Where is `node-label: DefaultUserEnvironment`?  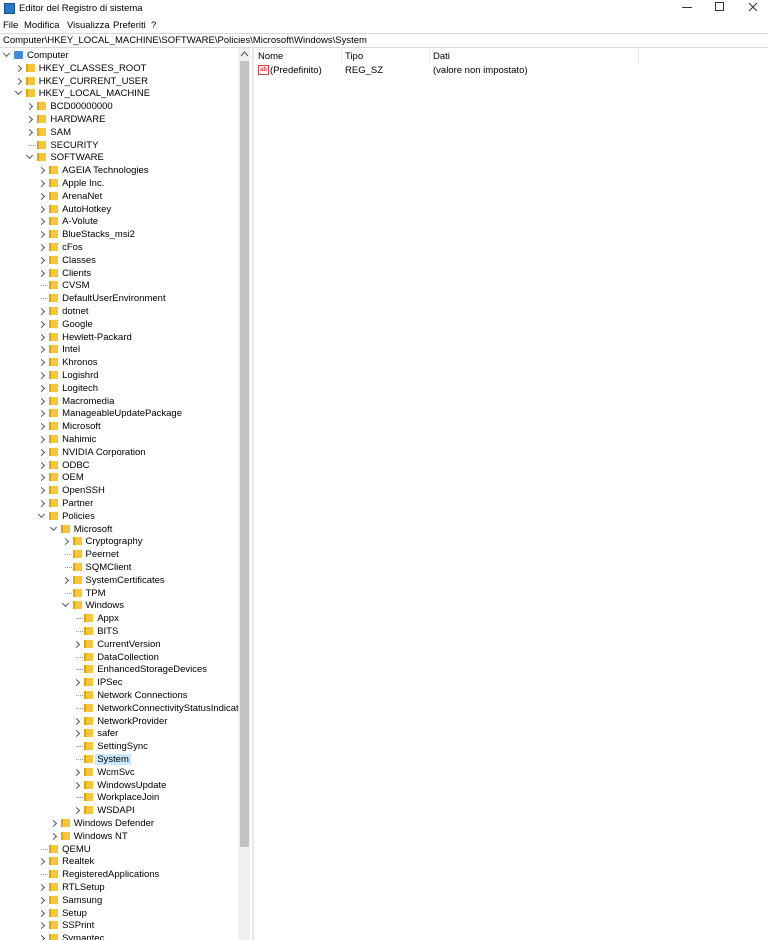 node-label: DefaultUserEnvironment is located at coordinates (114, 299).